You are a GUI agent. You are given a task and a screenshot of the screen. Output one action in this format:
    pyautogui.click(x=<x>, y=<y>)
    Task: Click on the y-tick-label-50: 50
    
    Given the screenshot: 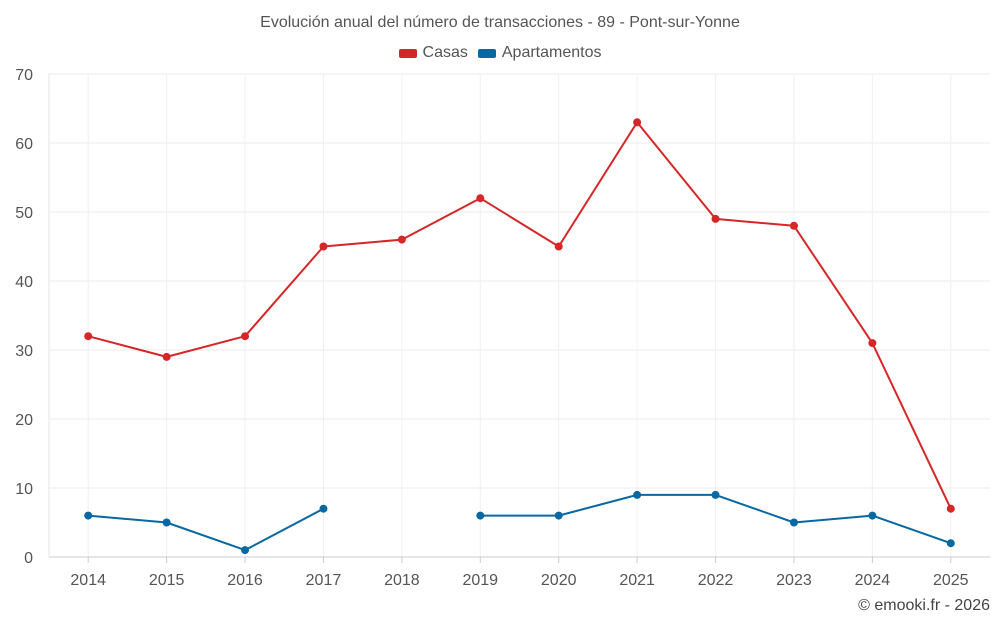 What is the action you would take?
    pyautogui.click(x=24, y=213)
    